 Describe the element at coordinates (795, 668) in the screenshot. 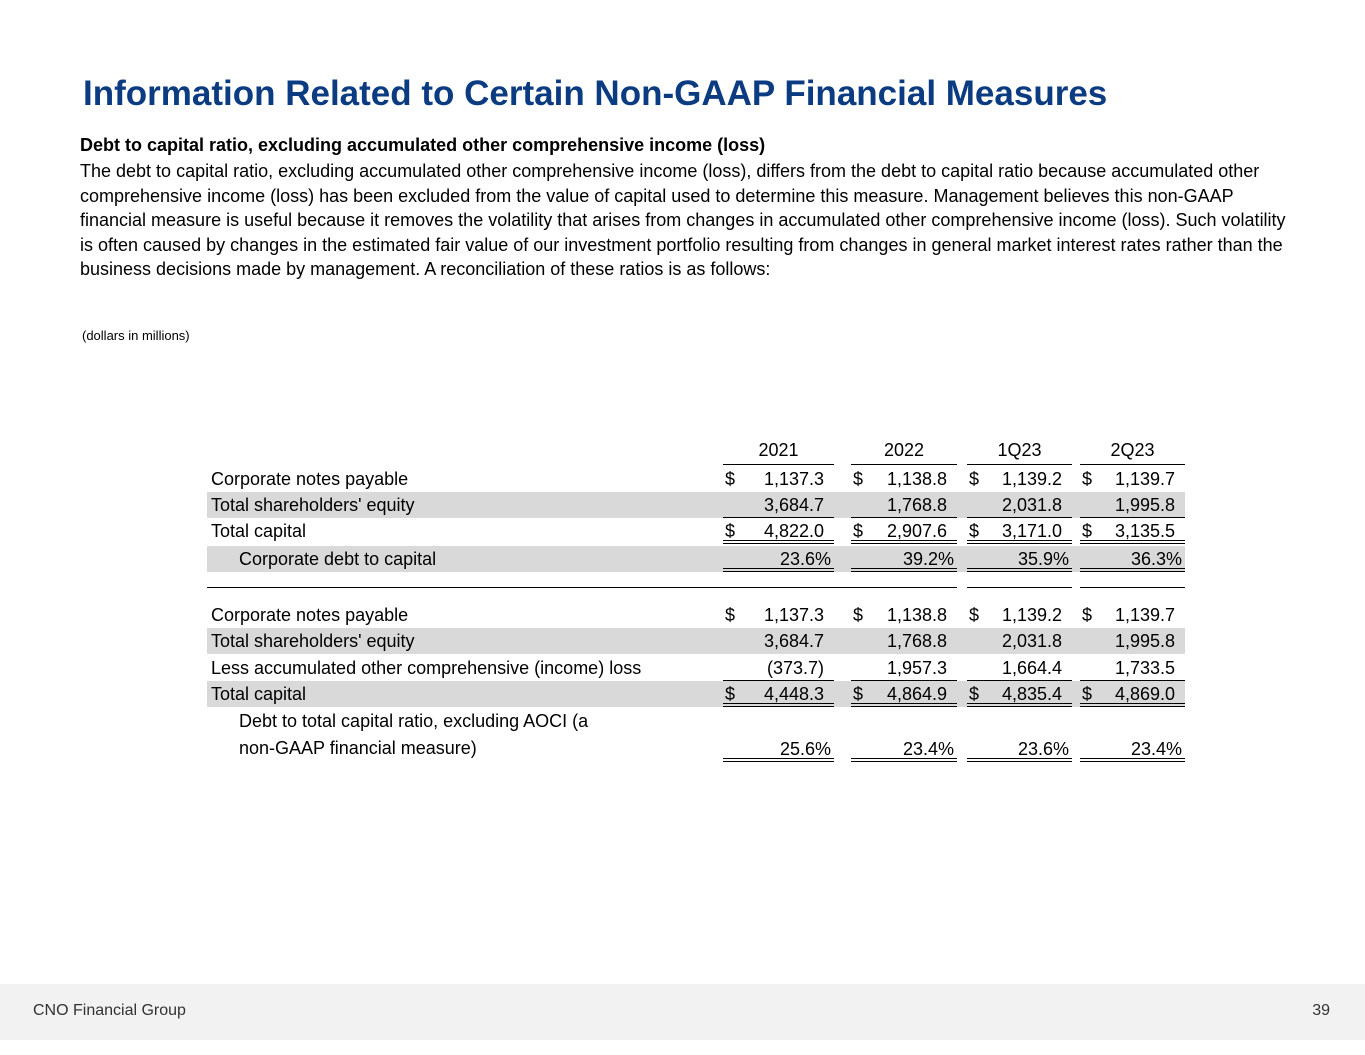

I see `cell-value: (373.7)` at that location.